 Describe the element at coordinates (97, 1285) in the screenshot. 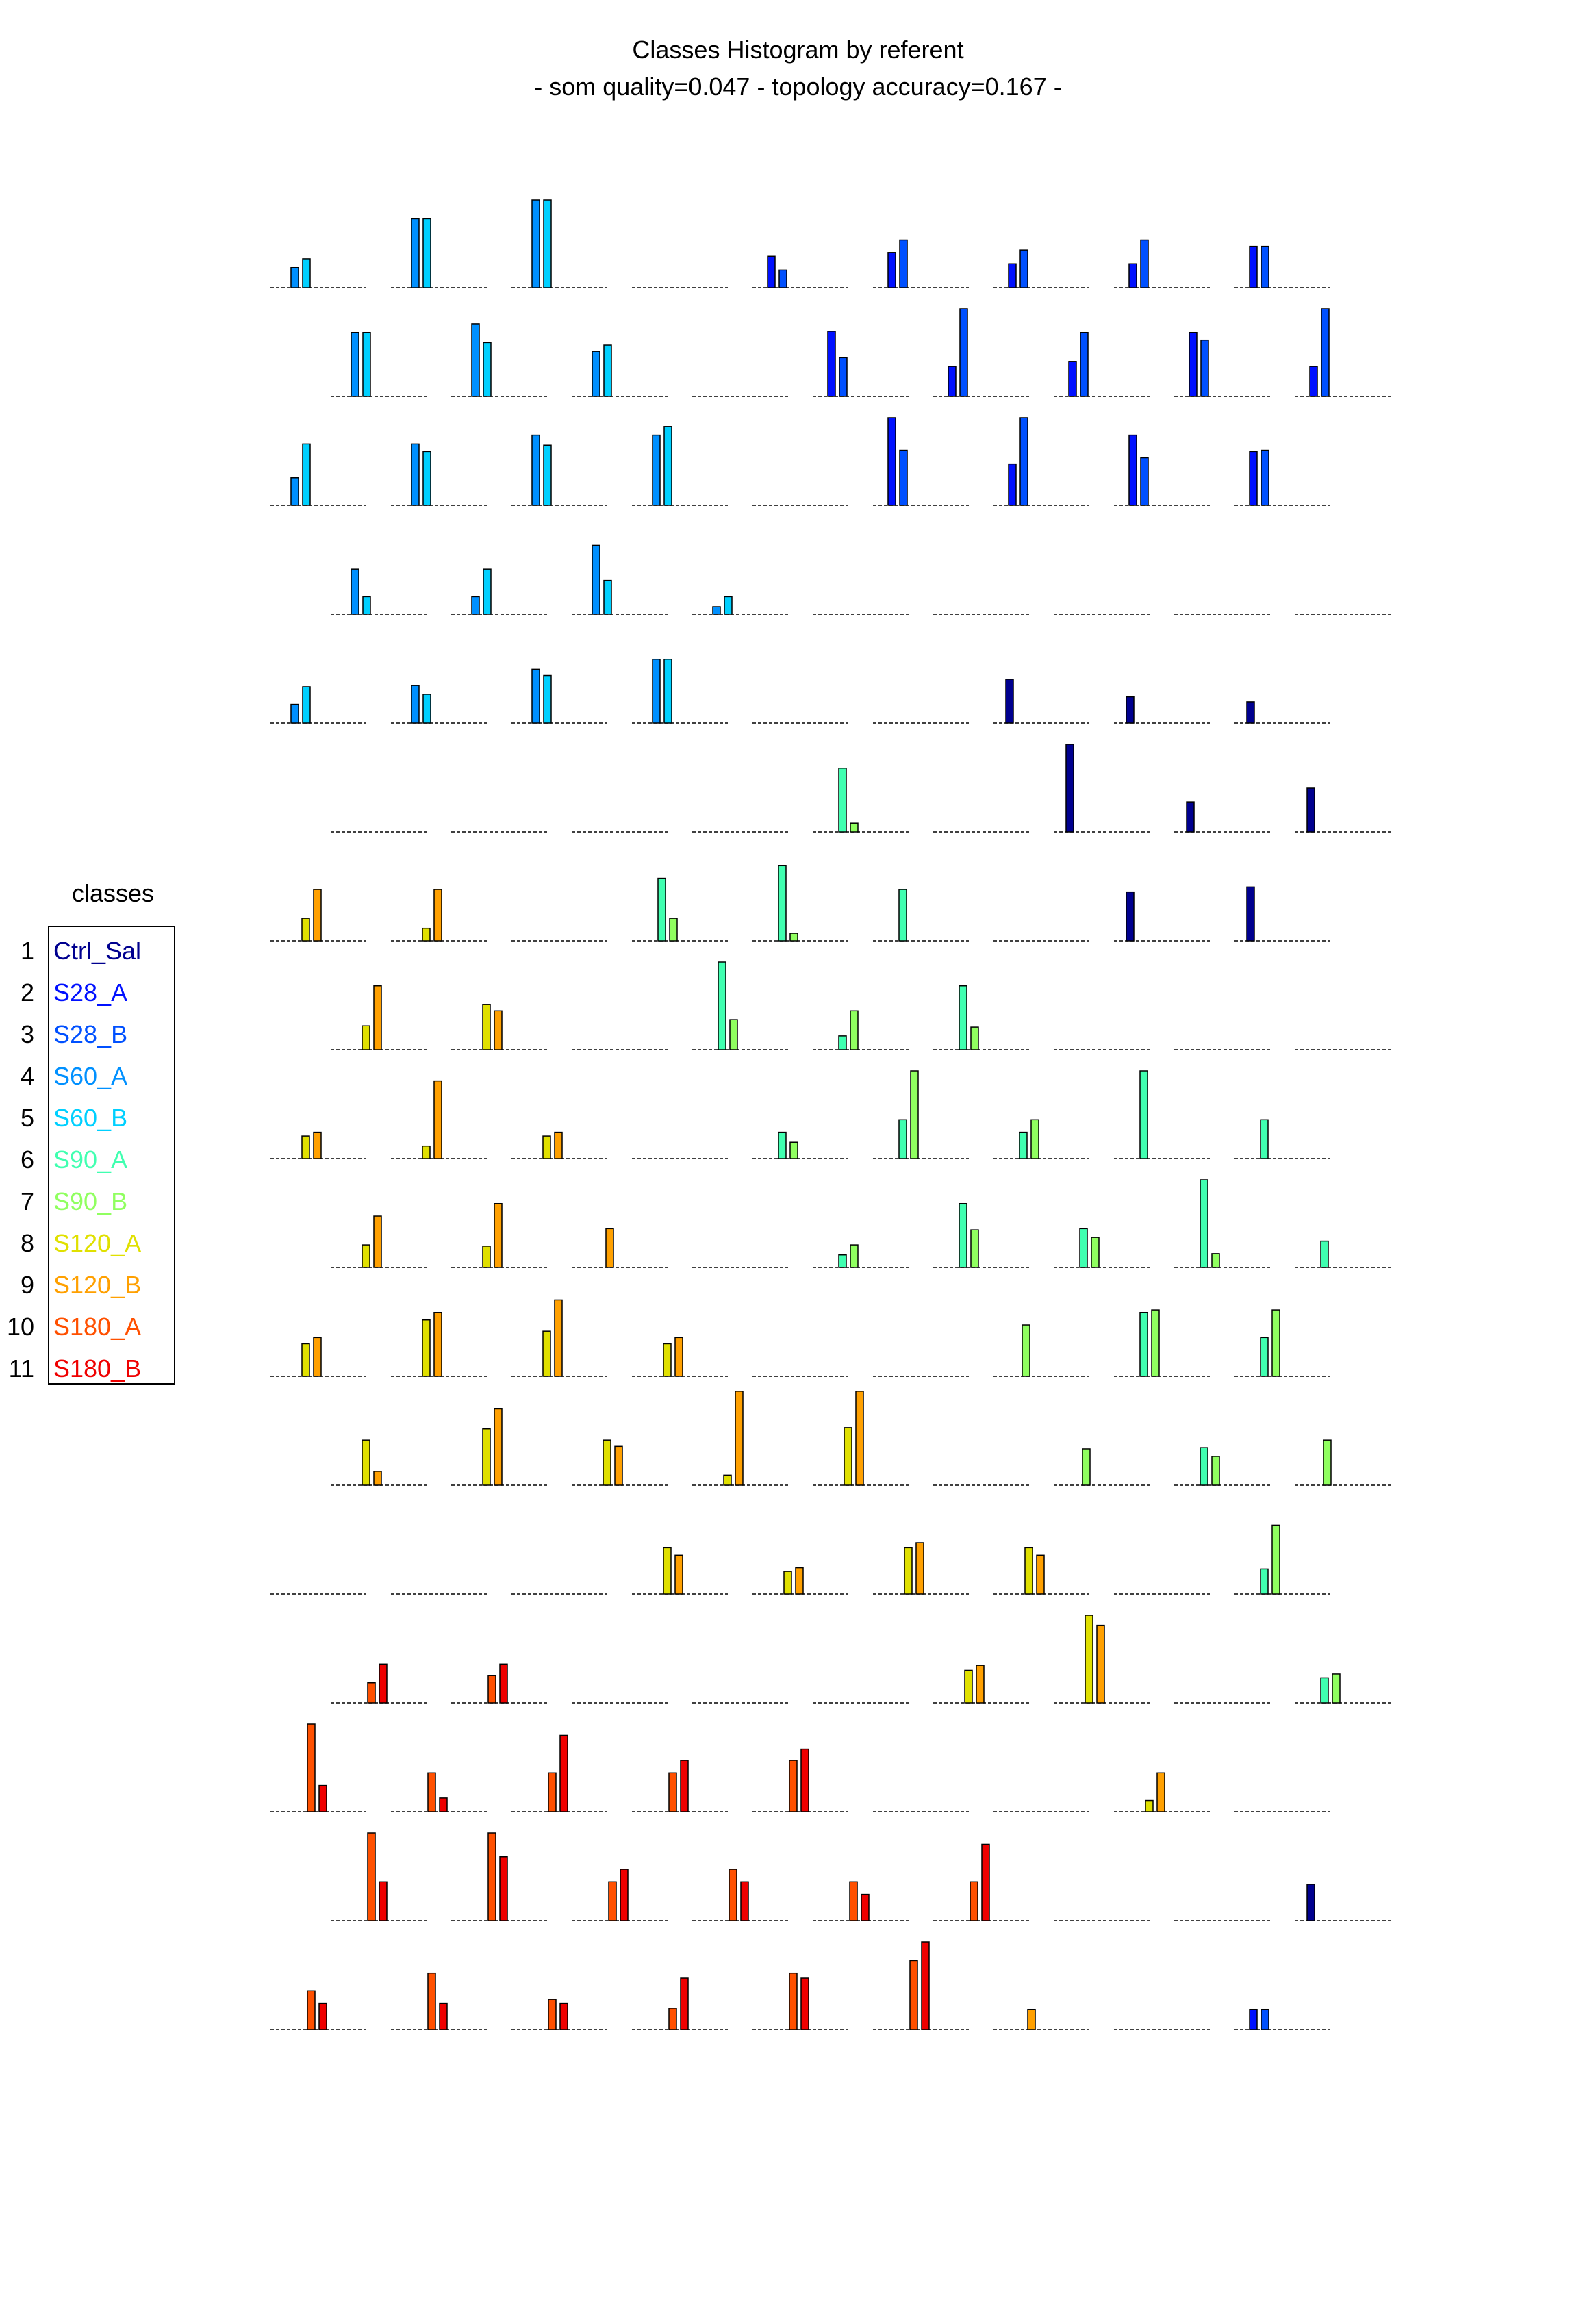

I see `legend-entry-s120-b: S120_B` at that location.